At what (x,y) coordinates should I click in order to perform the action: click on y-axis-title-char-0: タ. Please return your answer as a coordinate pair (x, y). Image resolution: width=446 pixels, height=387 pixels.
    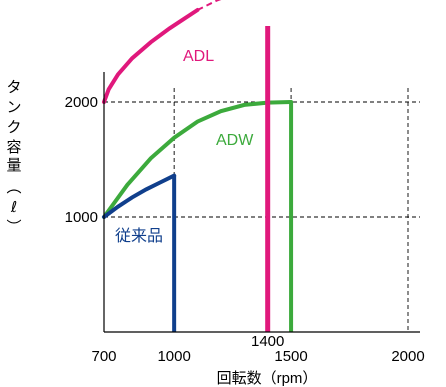
    Looking at the image, I should click on (13, 87).